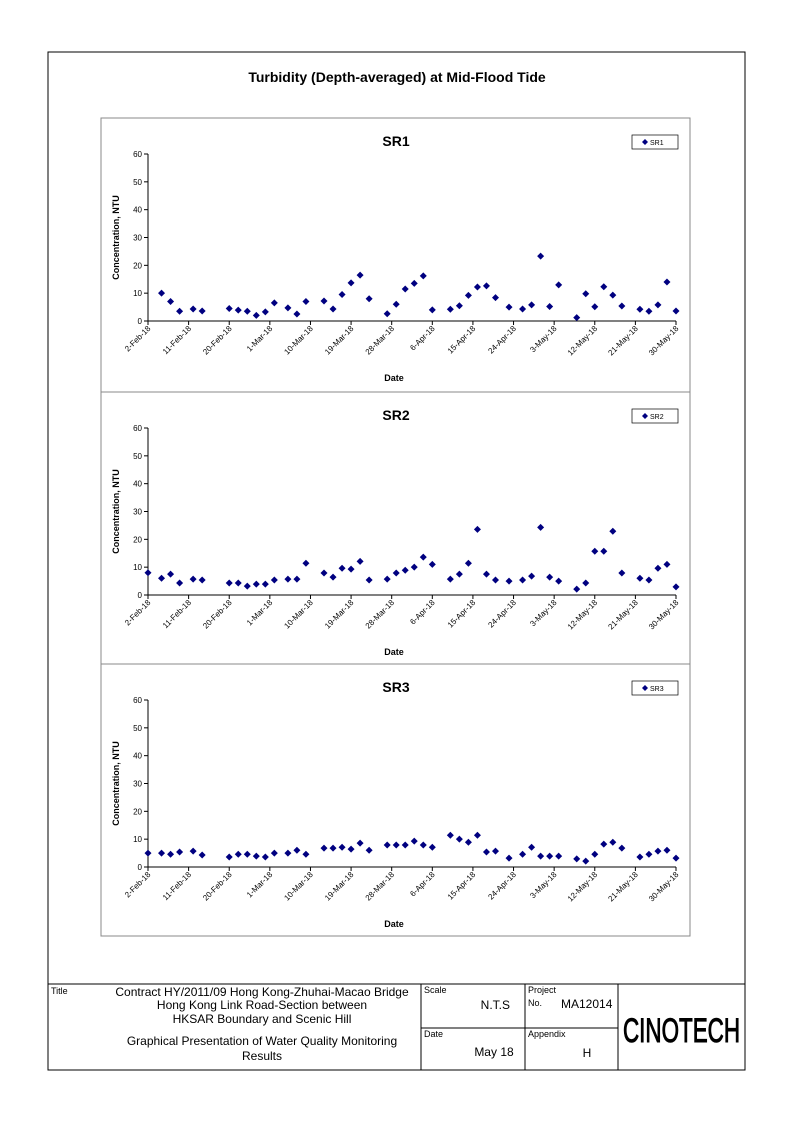  Describe the element at coordinates (535, 1003) in the screenshot. I see `no-label: No.` at that location.